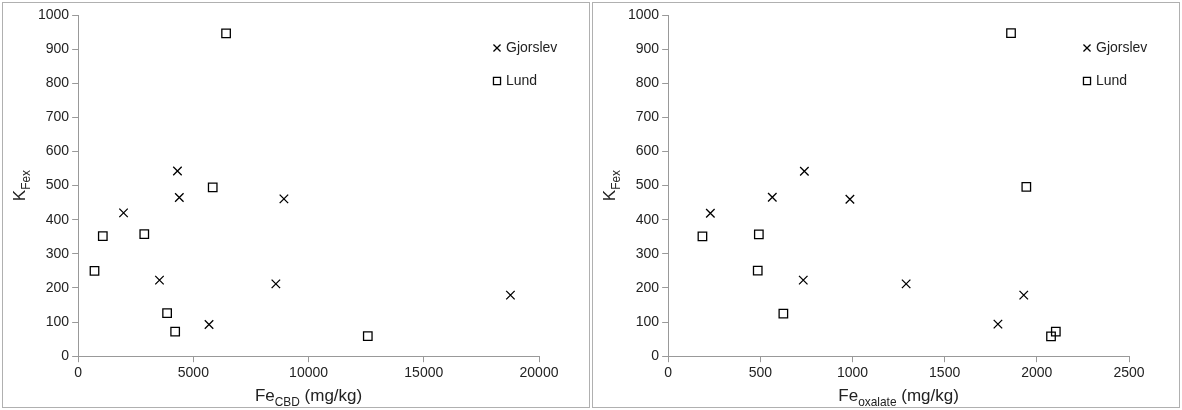  I want to click on x-tick-label: 2000, so click(1037, 372).